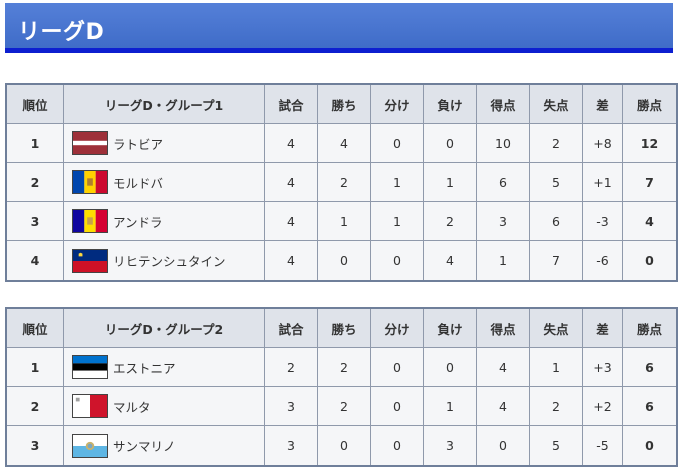 The width and height of the screenshot is (680, 473). I want to click on table-row: 1 エストニア 2 2 0 0 4 1 +3 6, so click(341, 367).